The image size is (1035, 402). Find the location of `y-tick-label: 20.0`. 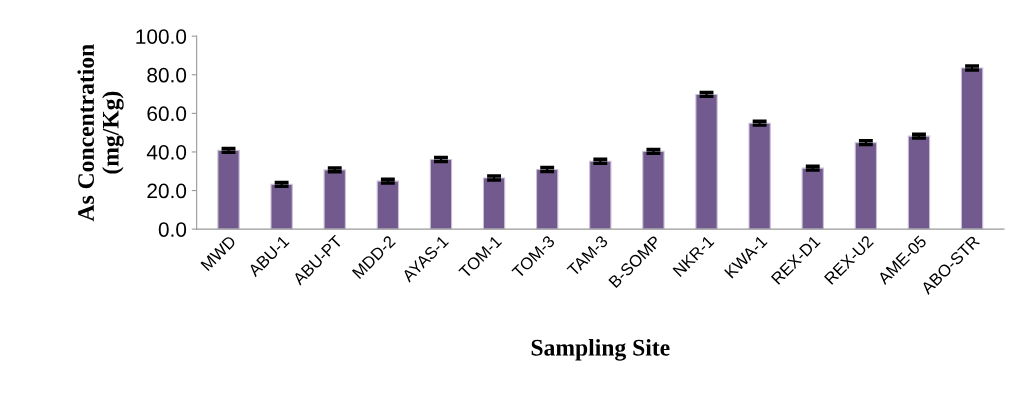

y-tick-label: 20.0 is located at coordinates (167, 191).